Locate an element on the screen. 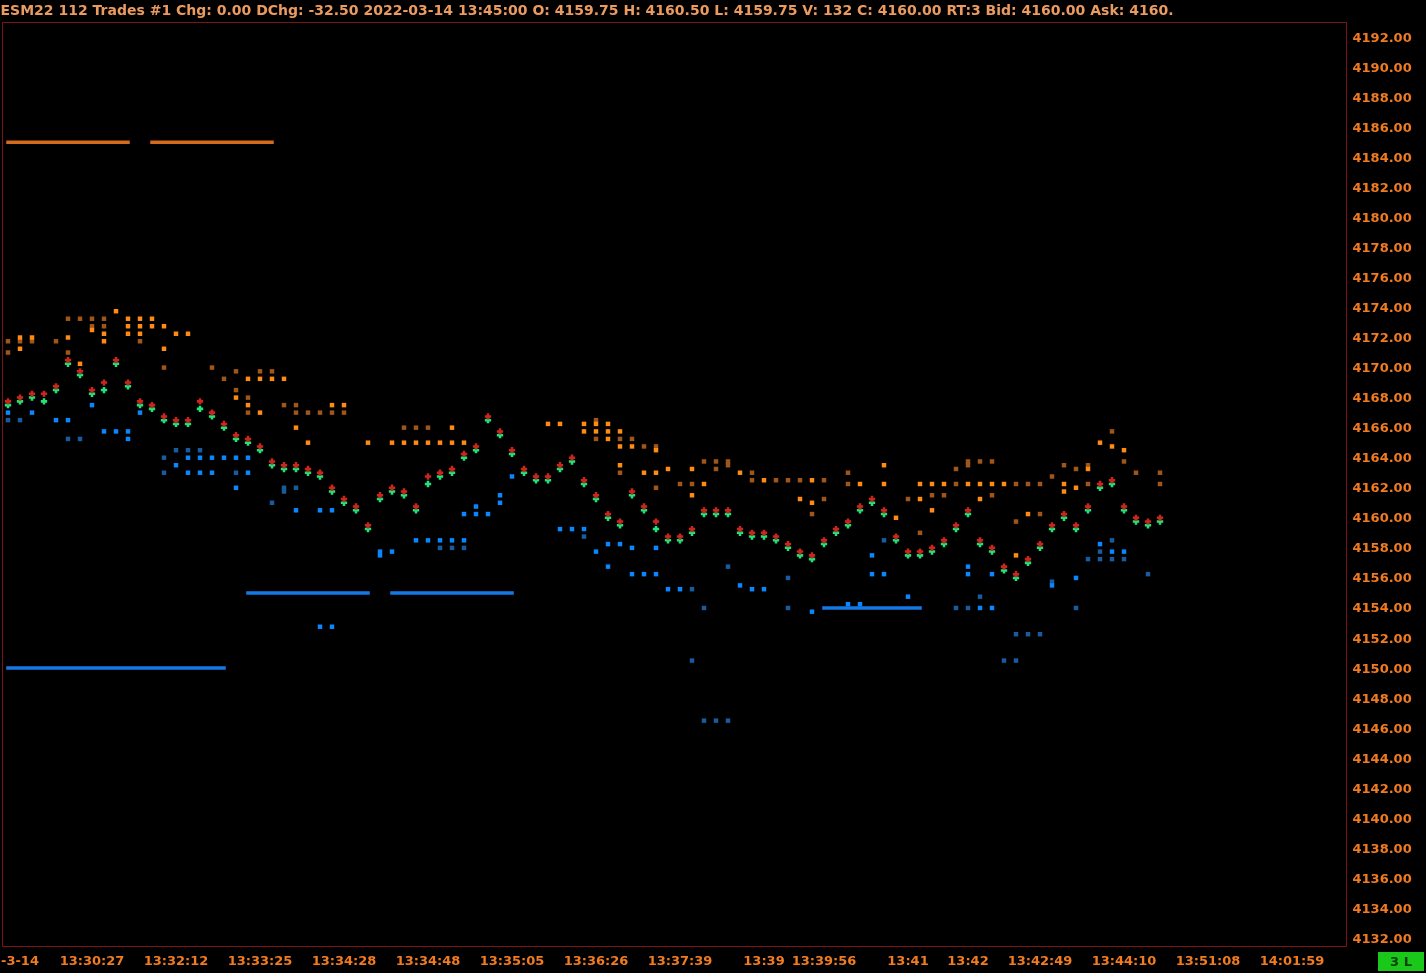 Image resolution: width=1426 pixels, height=973 pixels. x-tick-label: 13:30:27 is located at coordinates (92, 960).